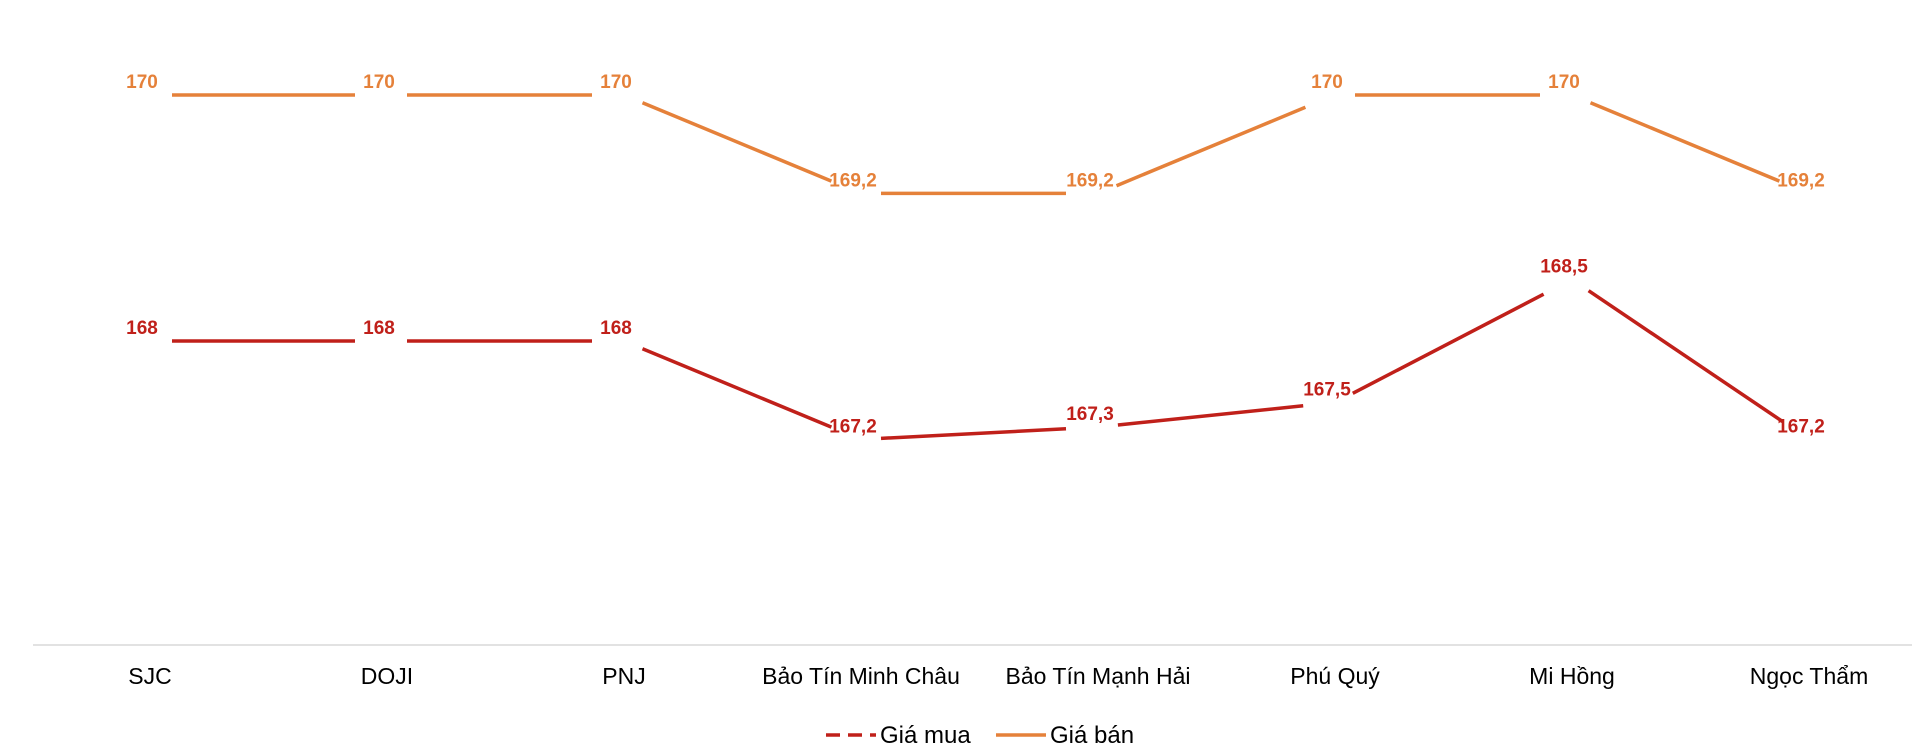 This screenshot has height=756, width=1924. Describe the element at coordinates (1809, 676) in the screenshot. I see `x-tick-label: Ngọc Thẩm` at that location.